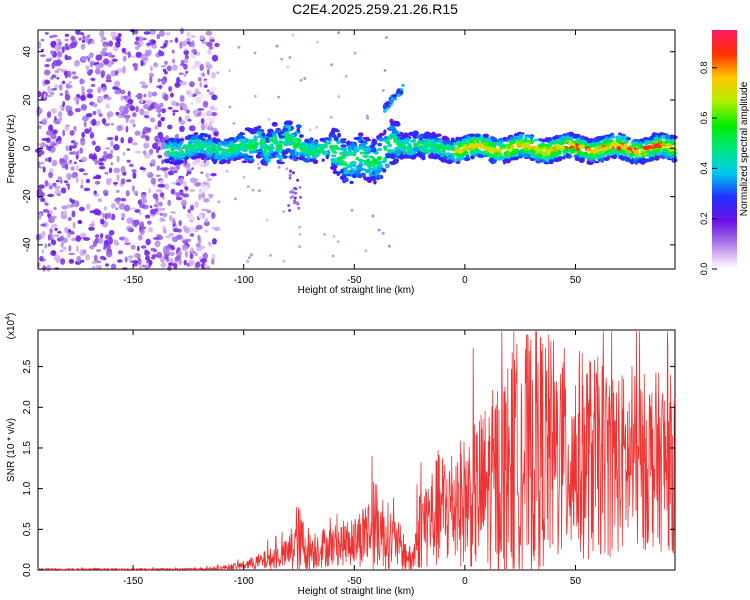 The image size is (750, 600). What do you see at coordinates (356, 591) in the screenshot?
I see `snr-xlabel: Height of straight line (km)` at bounding box center [356, 591].